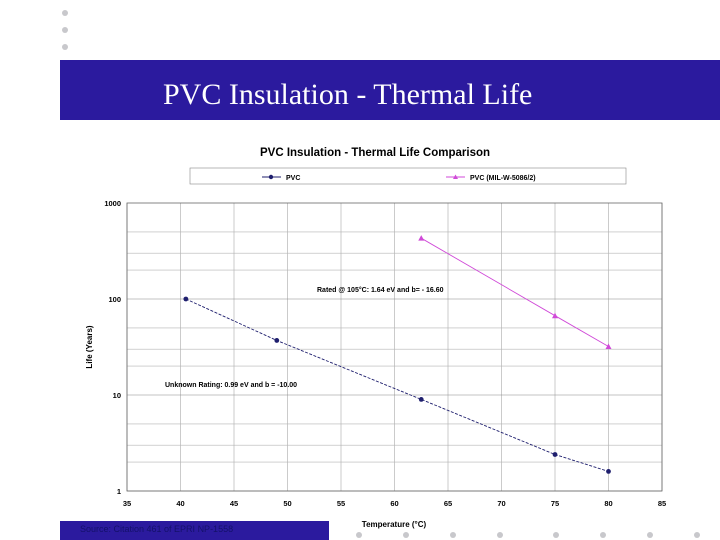 Image resolution: width=720 pixels, height=540 pixels. I want to click on chart-title: PVC Insulation - Thermal Life Comparison, so click(375, 153).